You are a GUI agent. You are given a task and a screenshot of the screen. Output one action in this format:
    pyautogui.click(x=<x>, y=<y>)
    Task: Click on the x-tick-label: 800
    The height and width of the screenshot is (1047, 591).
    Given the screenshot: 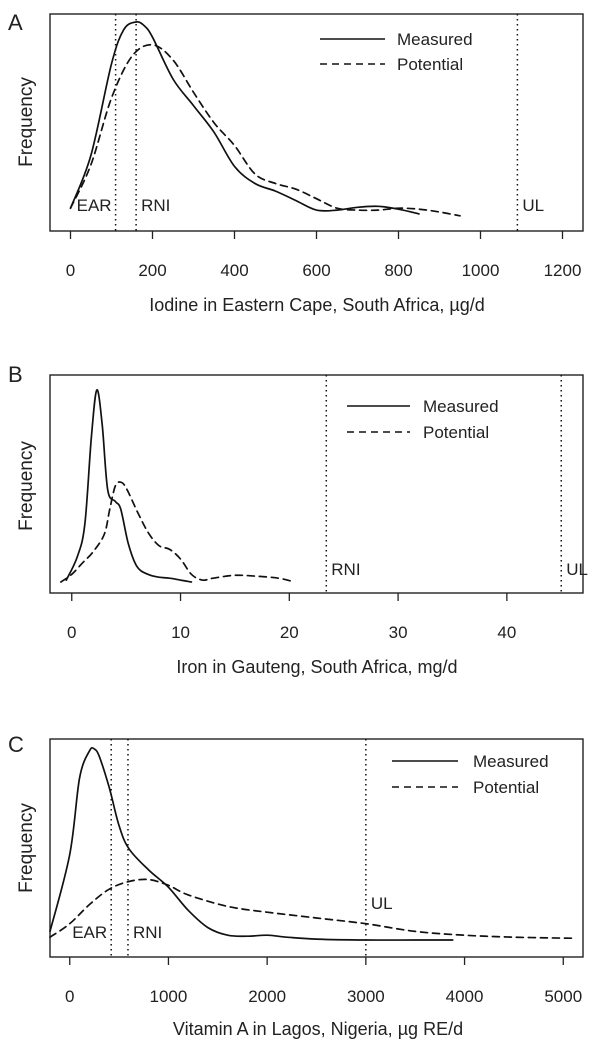 What is the action you would take?
    pyautogui.click(x=398, y=270)
    